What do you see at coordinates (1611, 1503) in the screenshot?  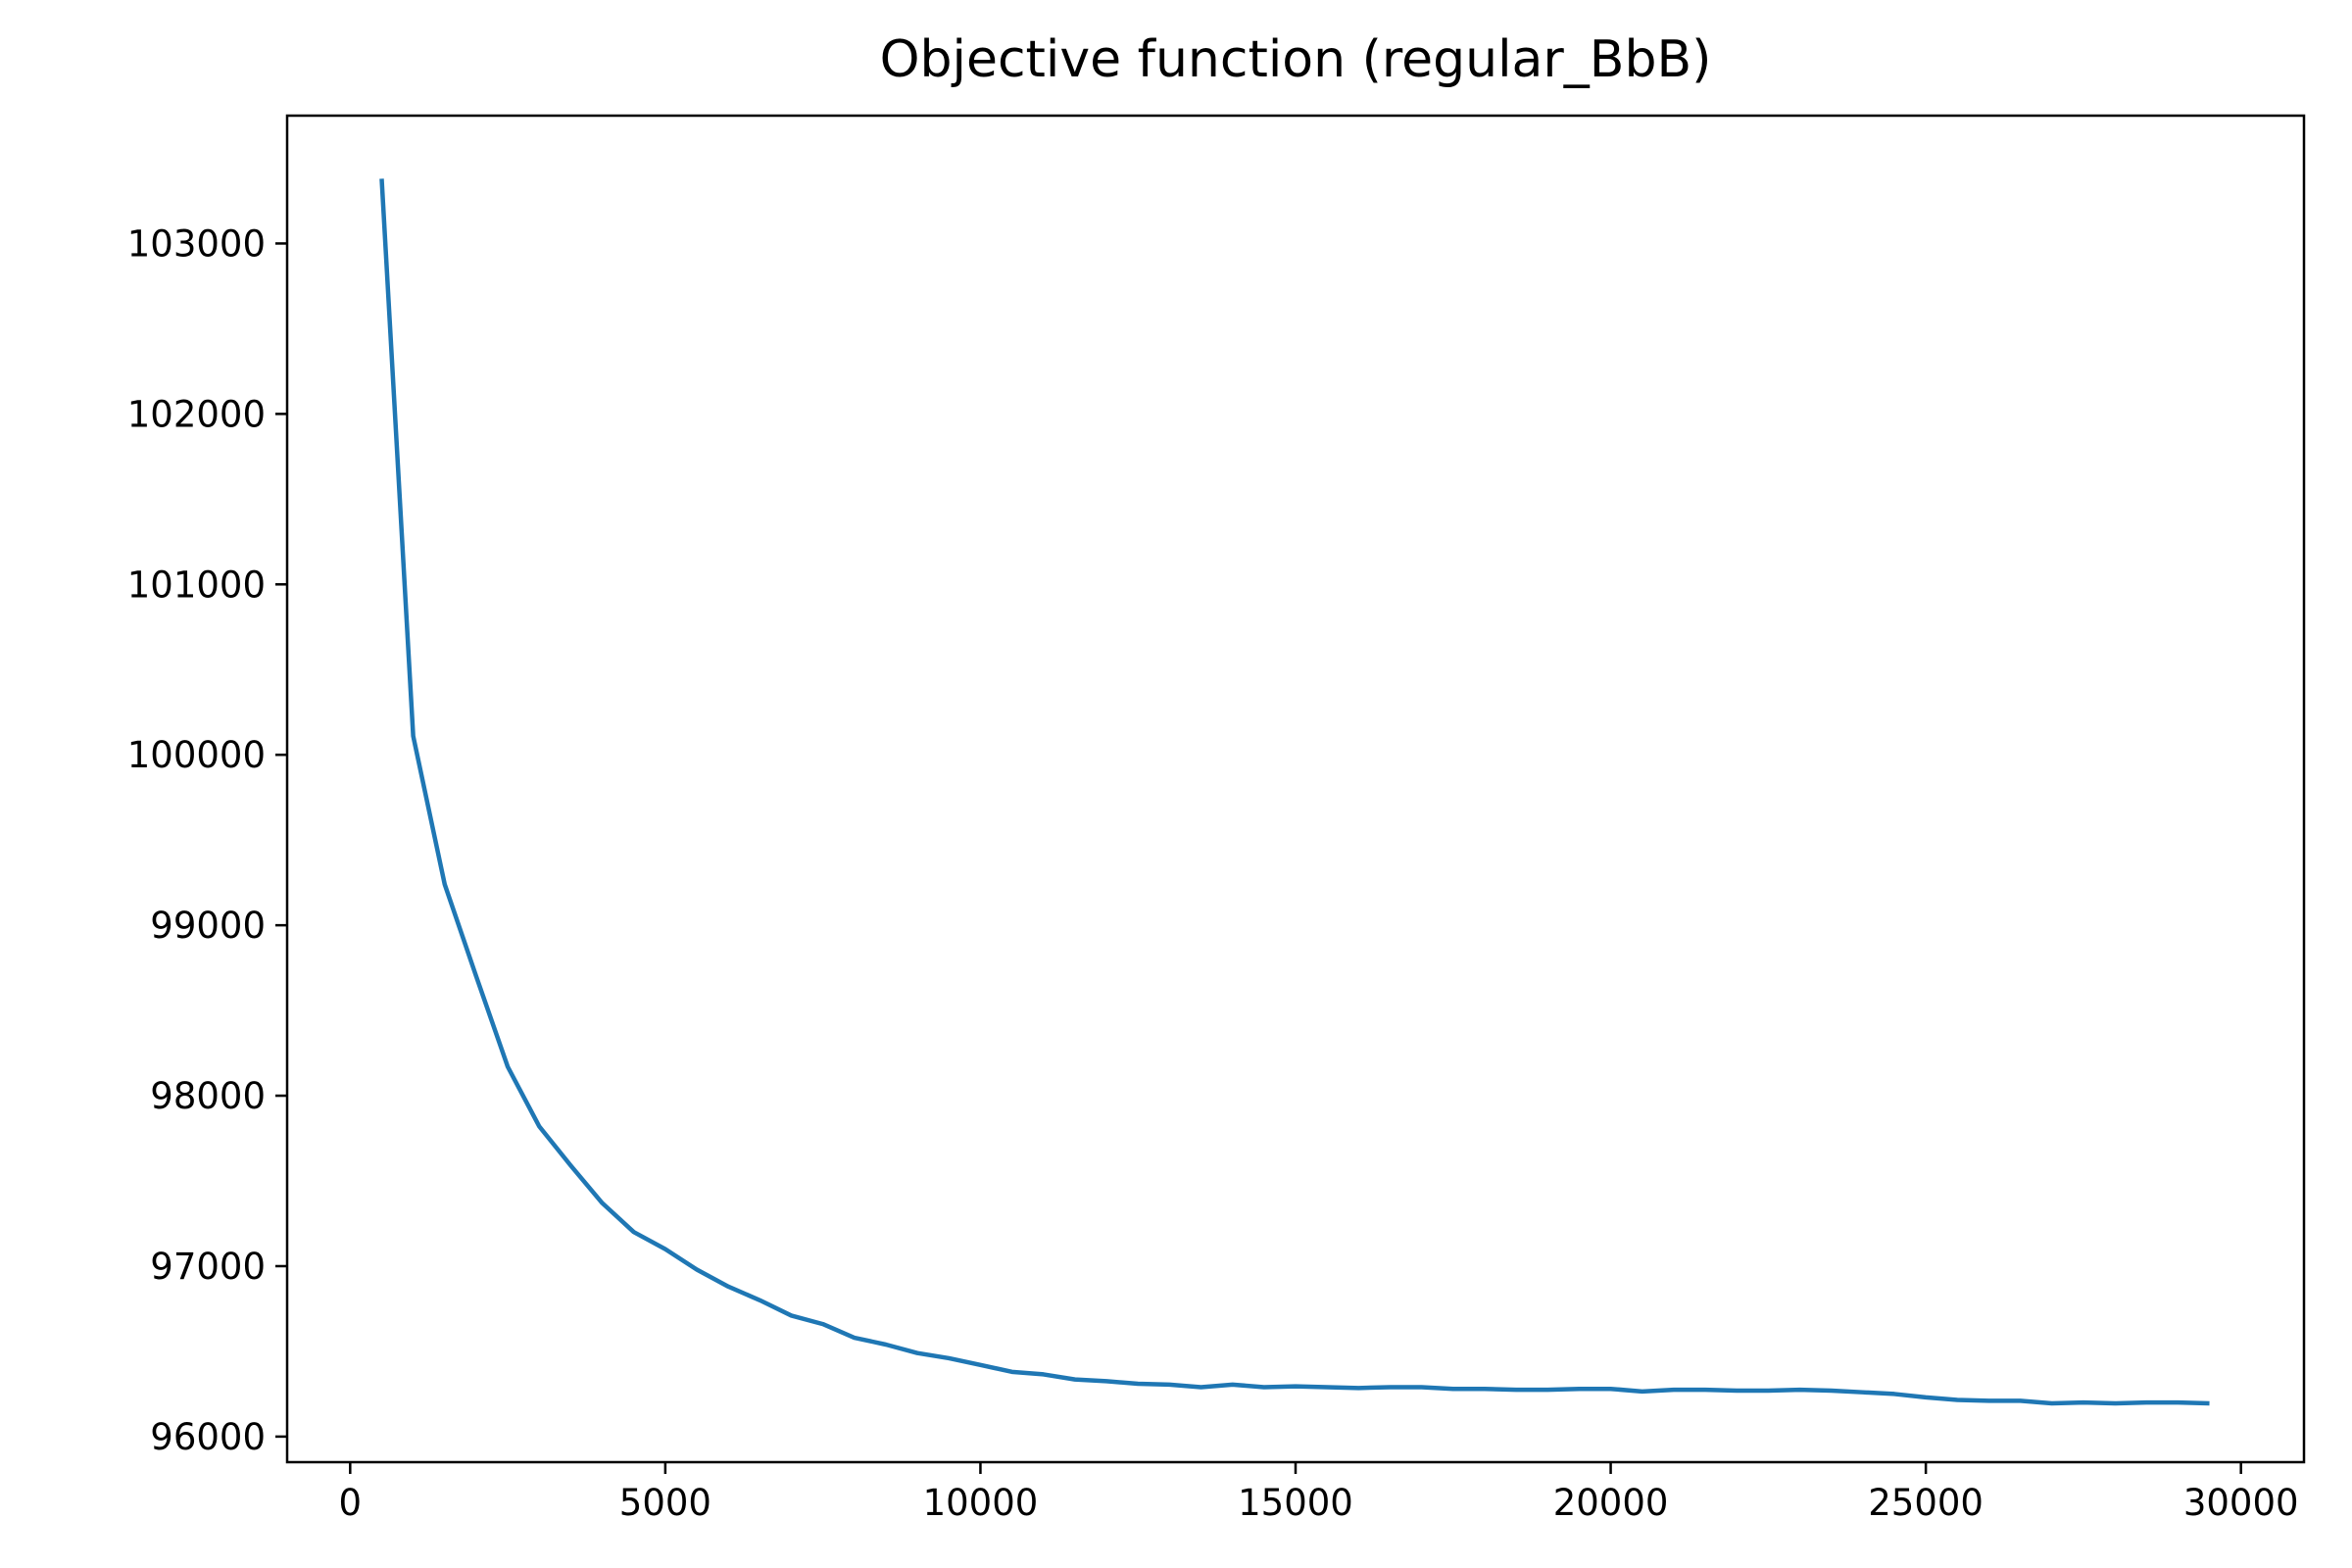 I see `x-tick-label: 20000` at bounding box center [1611, 1503].